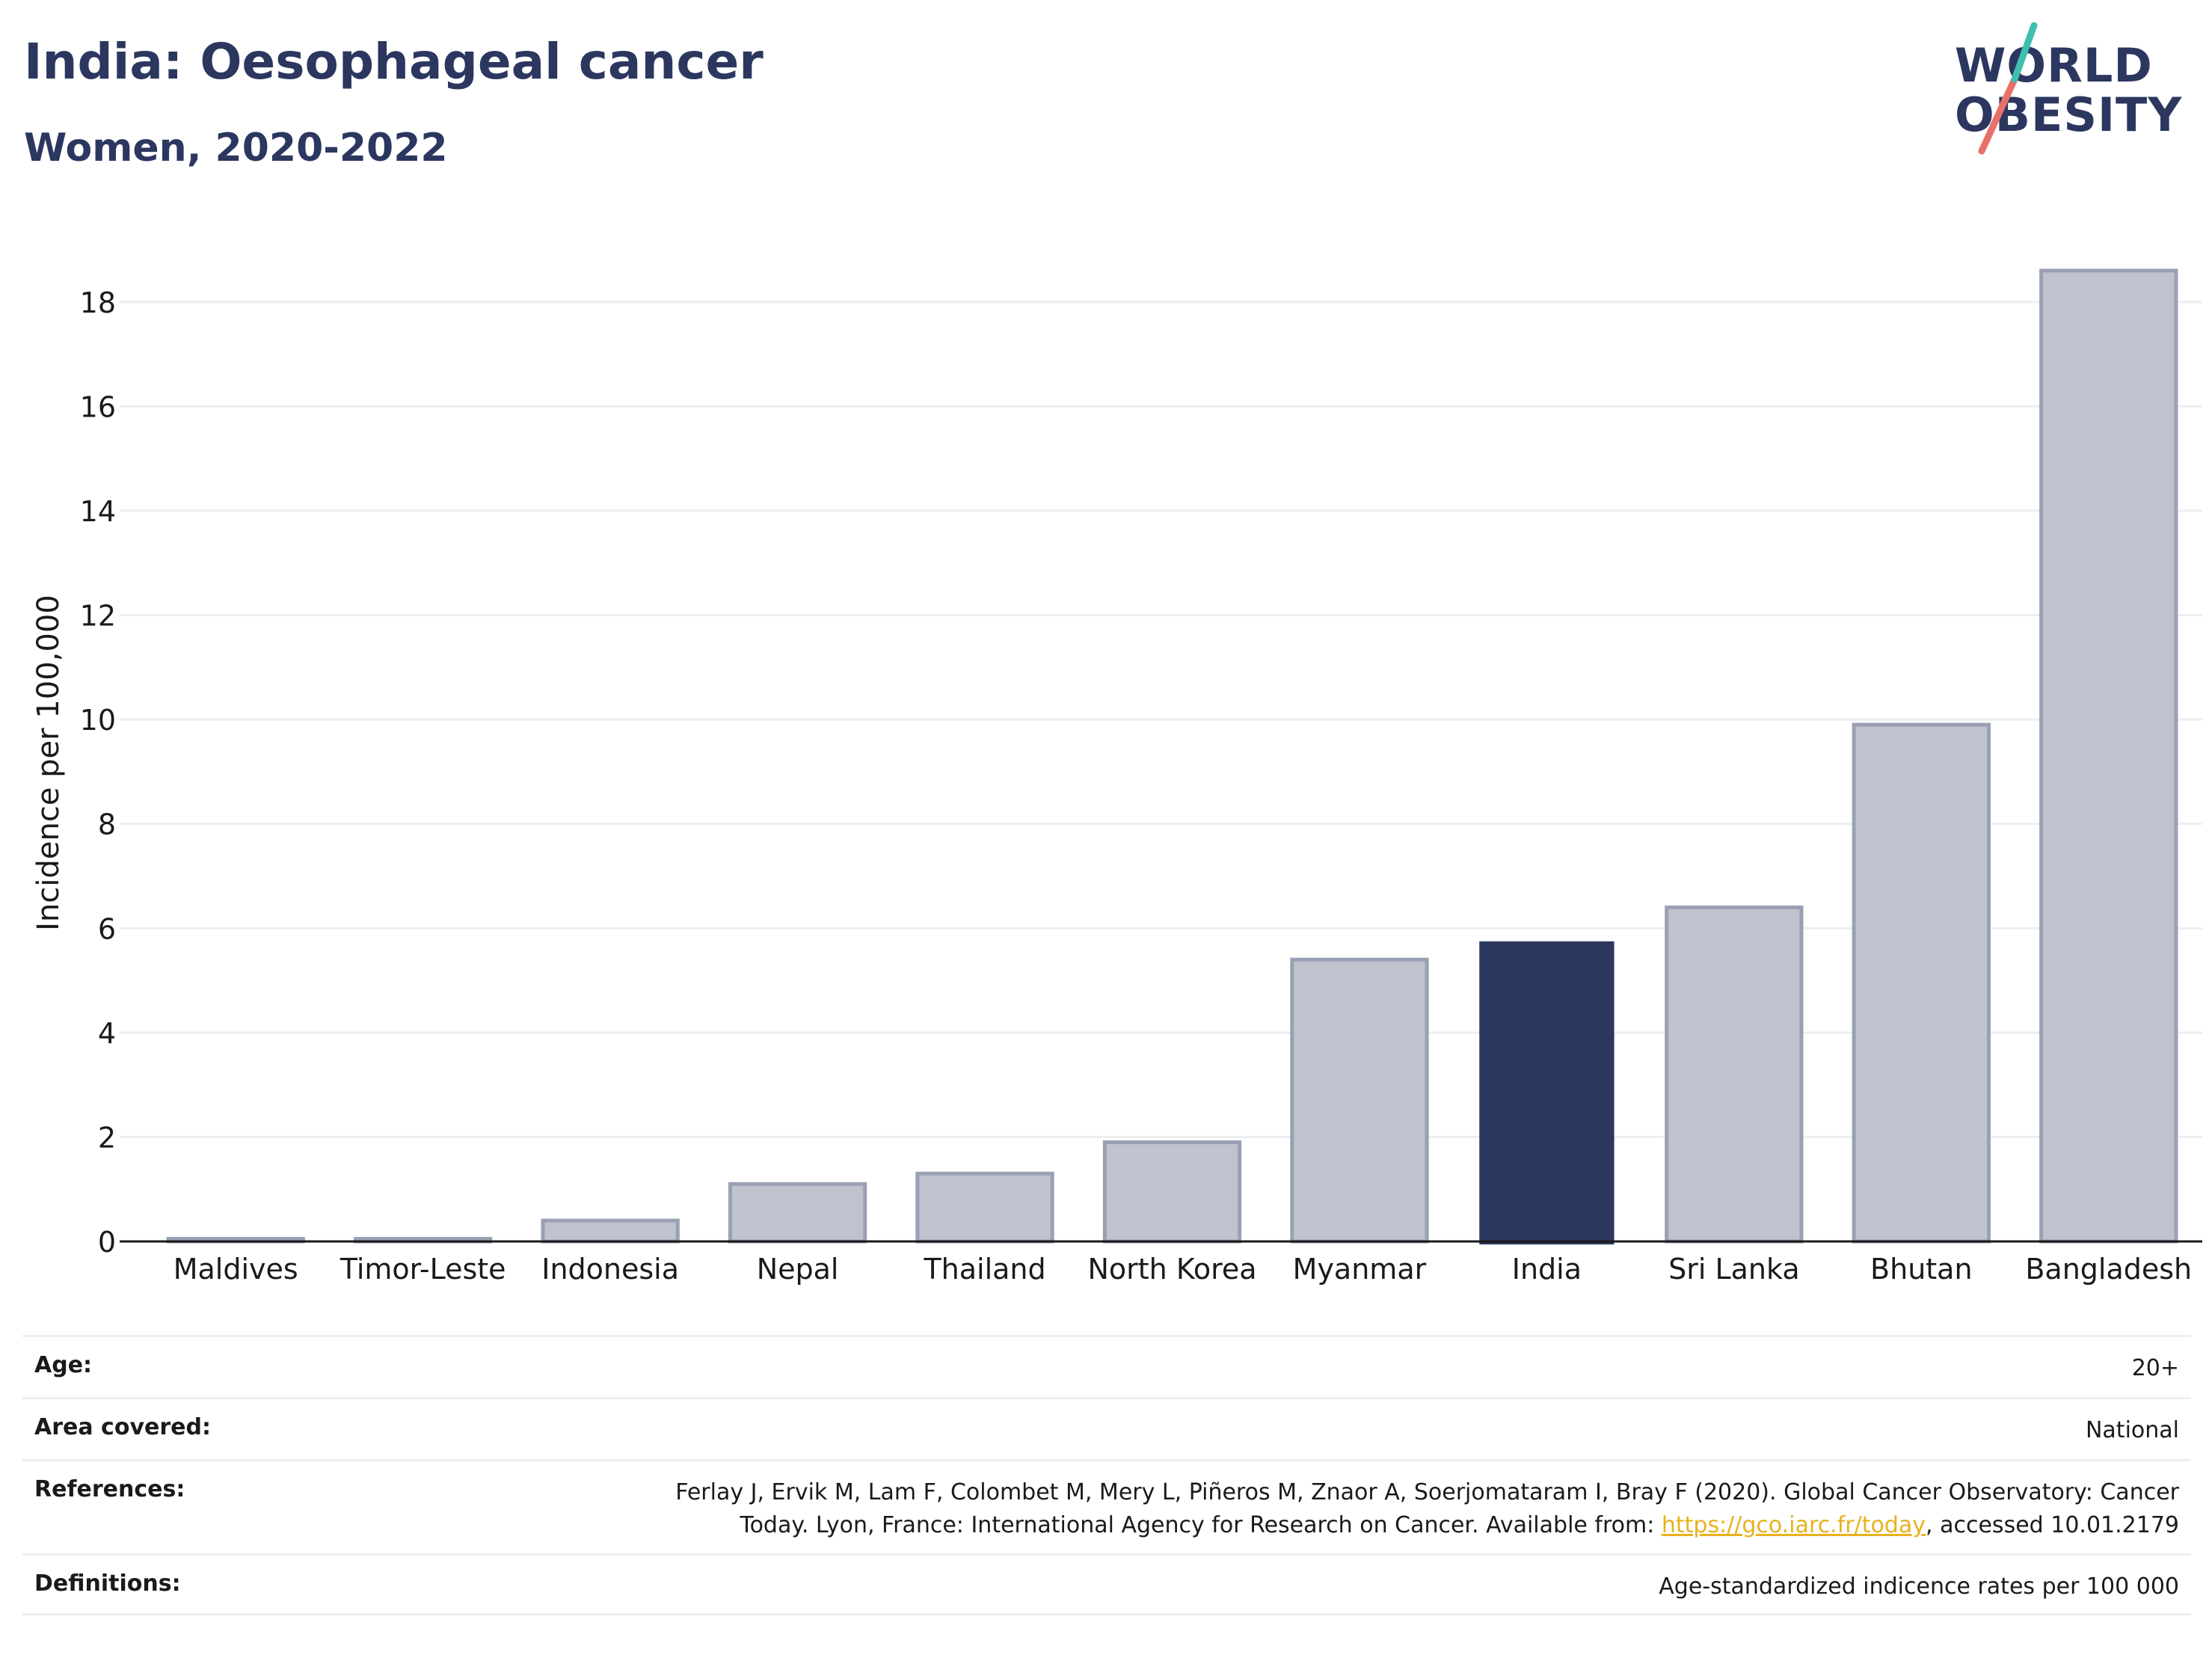  What do you see at coordinates (109, 1489) in the screenshot?
I see `references-label: References:` at bounding box center [109, 1489].